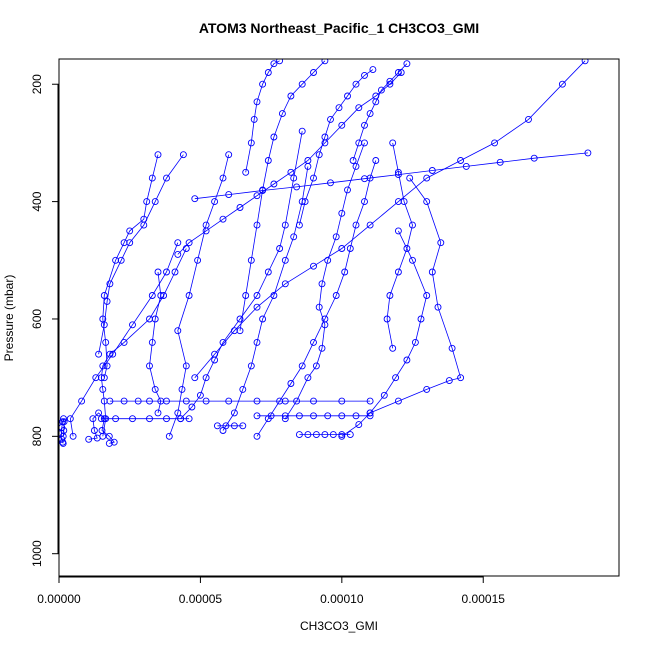 The height and width of the screenshot is (650, 650). What do you see at coordinates (37, 84) in the screenshot?
I see `y-tick-label: 200` at bounding box center [37, 84].